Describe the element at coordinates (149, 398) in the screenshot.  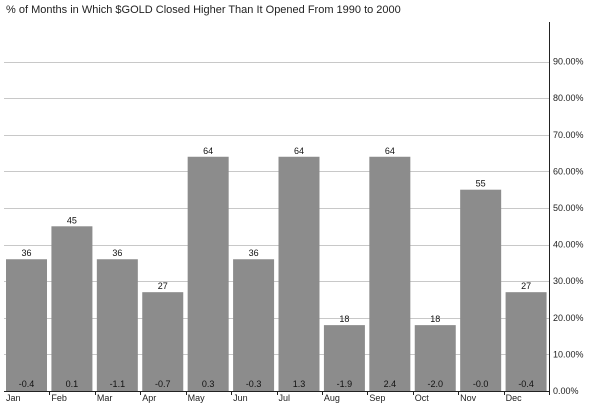
I see `x-tick-label: Apr` at that location.